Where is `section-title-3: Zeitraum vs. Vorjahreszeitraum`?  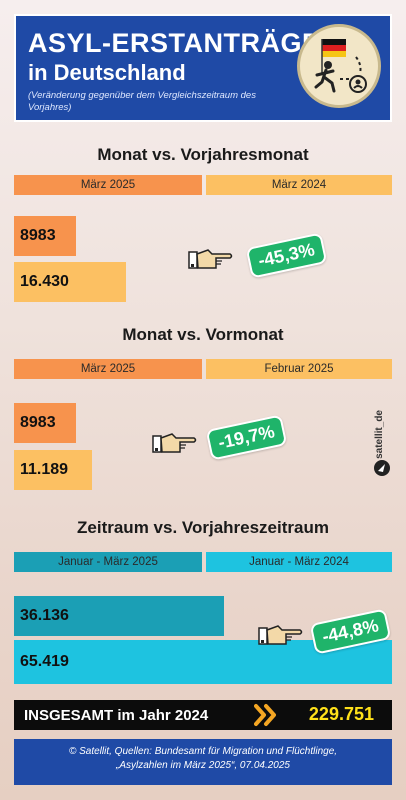 section-title-3: Zeitraum vs. Vorjahreszeitraum is located at coordinates (203, 527).